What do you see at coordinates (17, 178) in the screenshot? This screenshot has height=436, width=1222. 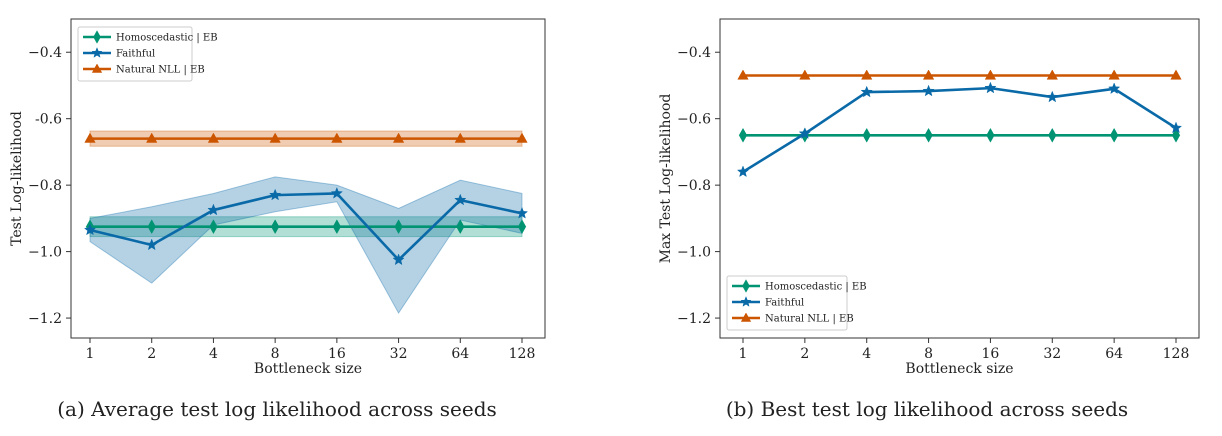 I see `y-axis-label: Test Log-likelihood` at bounding box center [17, 178].